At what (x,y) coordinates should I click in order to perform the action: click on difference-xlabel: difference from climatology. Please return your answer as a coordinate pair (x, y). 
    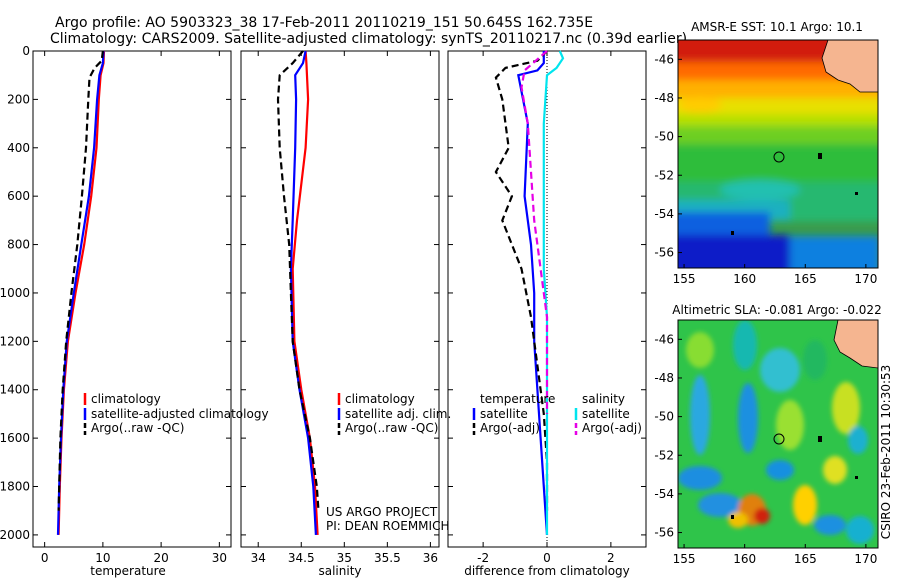
    Looking at the image, I should click on (547, 571).